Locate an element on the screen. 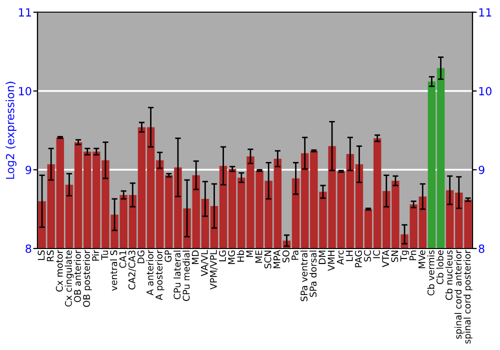 The image size is (500, 350). x-tick-label: LS is located at coordinates (41, 255).